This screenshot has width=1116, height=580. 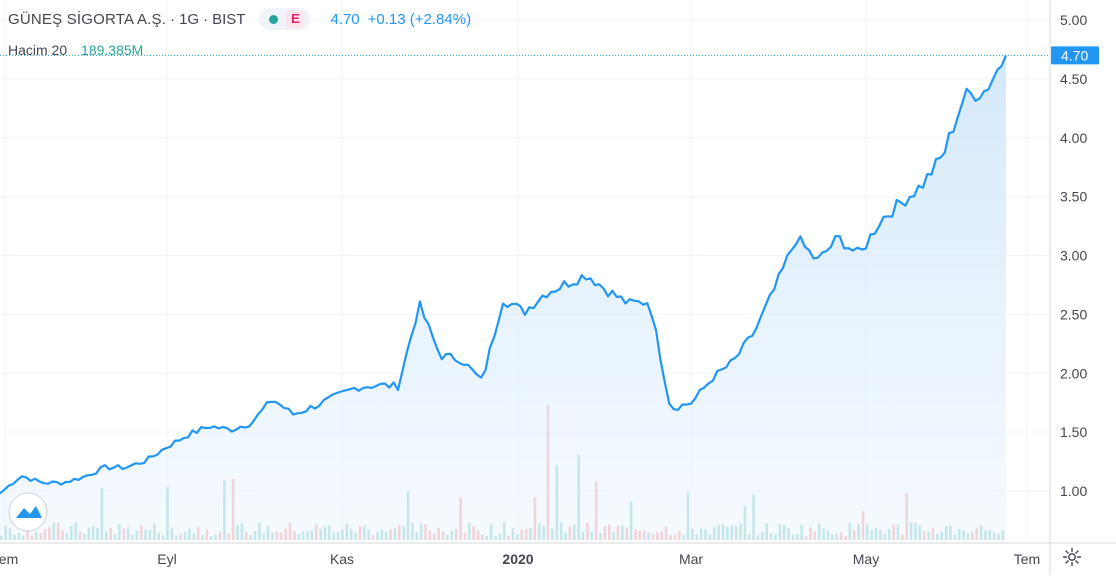 What do you see at coordinates (1073, 491) in the screenshot?
I see `y-tick-label: 1.00` at bounding box center [1073, 491].